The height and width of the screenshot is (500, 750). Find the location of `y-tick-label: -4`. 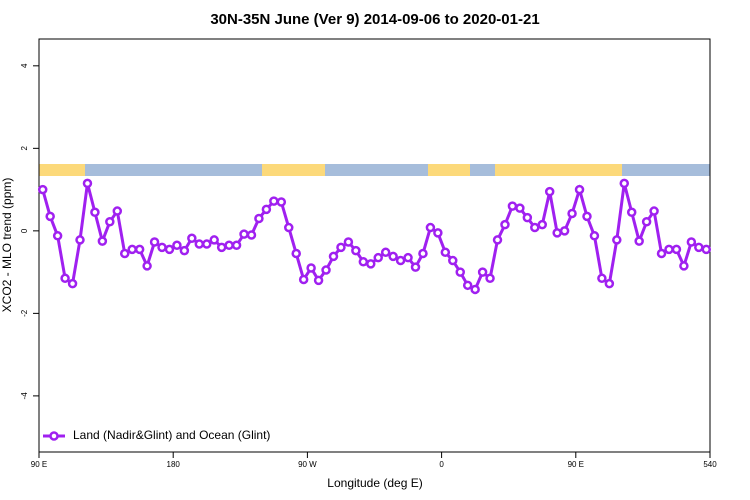

y-tick-label: -4 is located at coordinates (24, 396).